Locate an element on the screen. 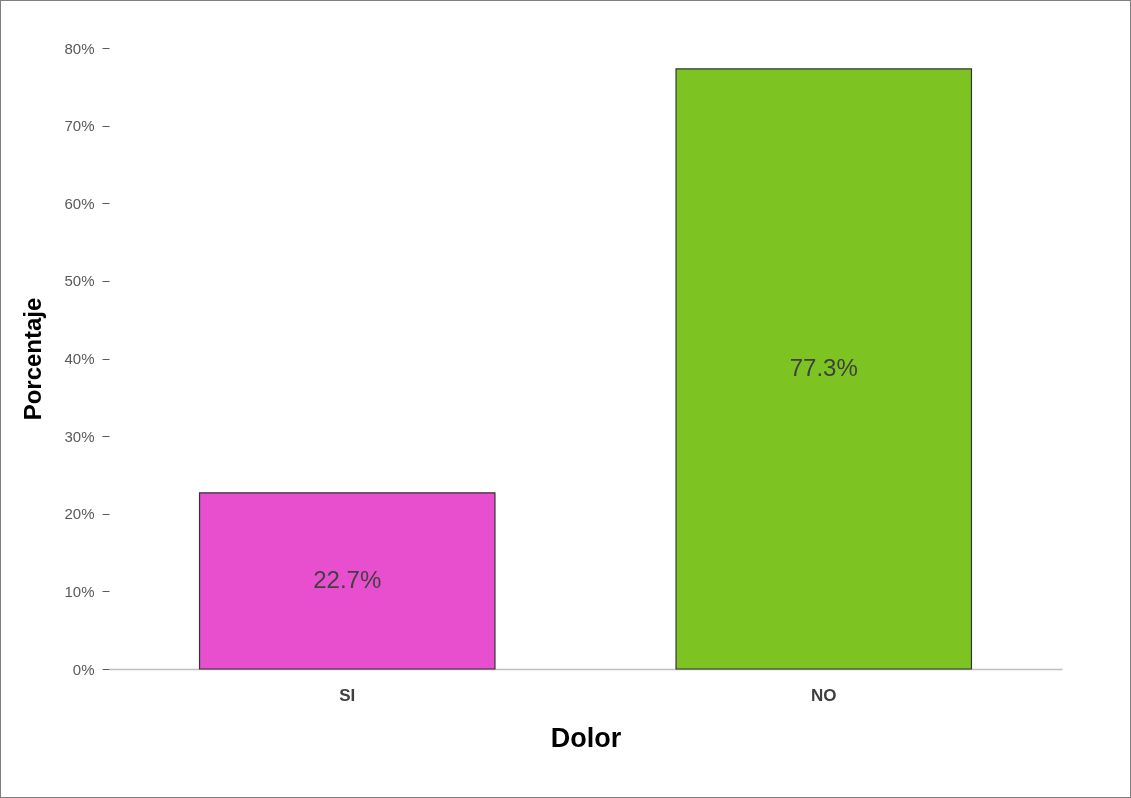 Image resolution: width=1131 pixels, height=798 pixels. x-tick-label: NO is located at coordinates (824, 695).